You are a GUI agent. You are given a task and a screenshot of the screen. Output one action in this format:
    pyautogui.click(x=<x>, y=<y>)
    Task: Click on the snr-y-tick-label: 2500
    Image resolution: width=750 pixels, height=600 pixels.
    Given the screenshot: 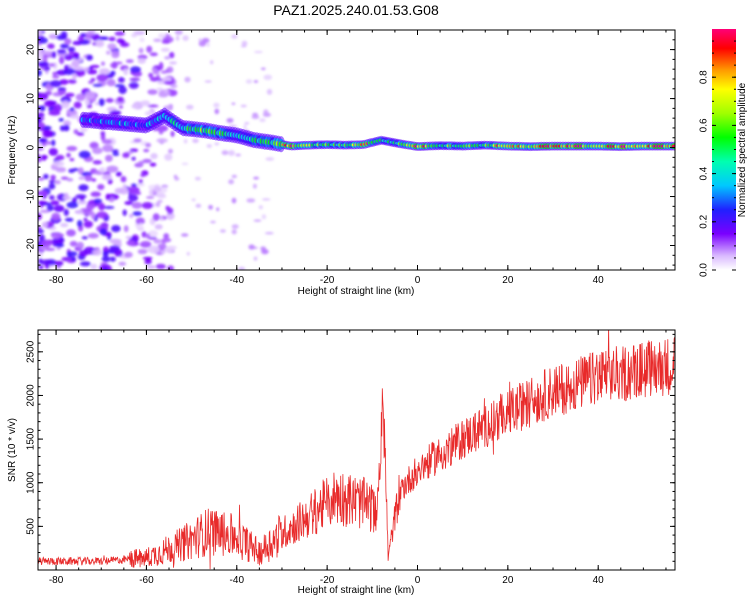 What is the action you would take?
    pyautogui.click(x=31, y=351)
    